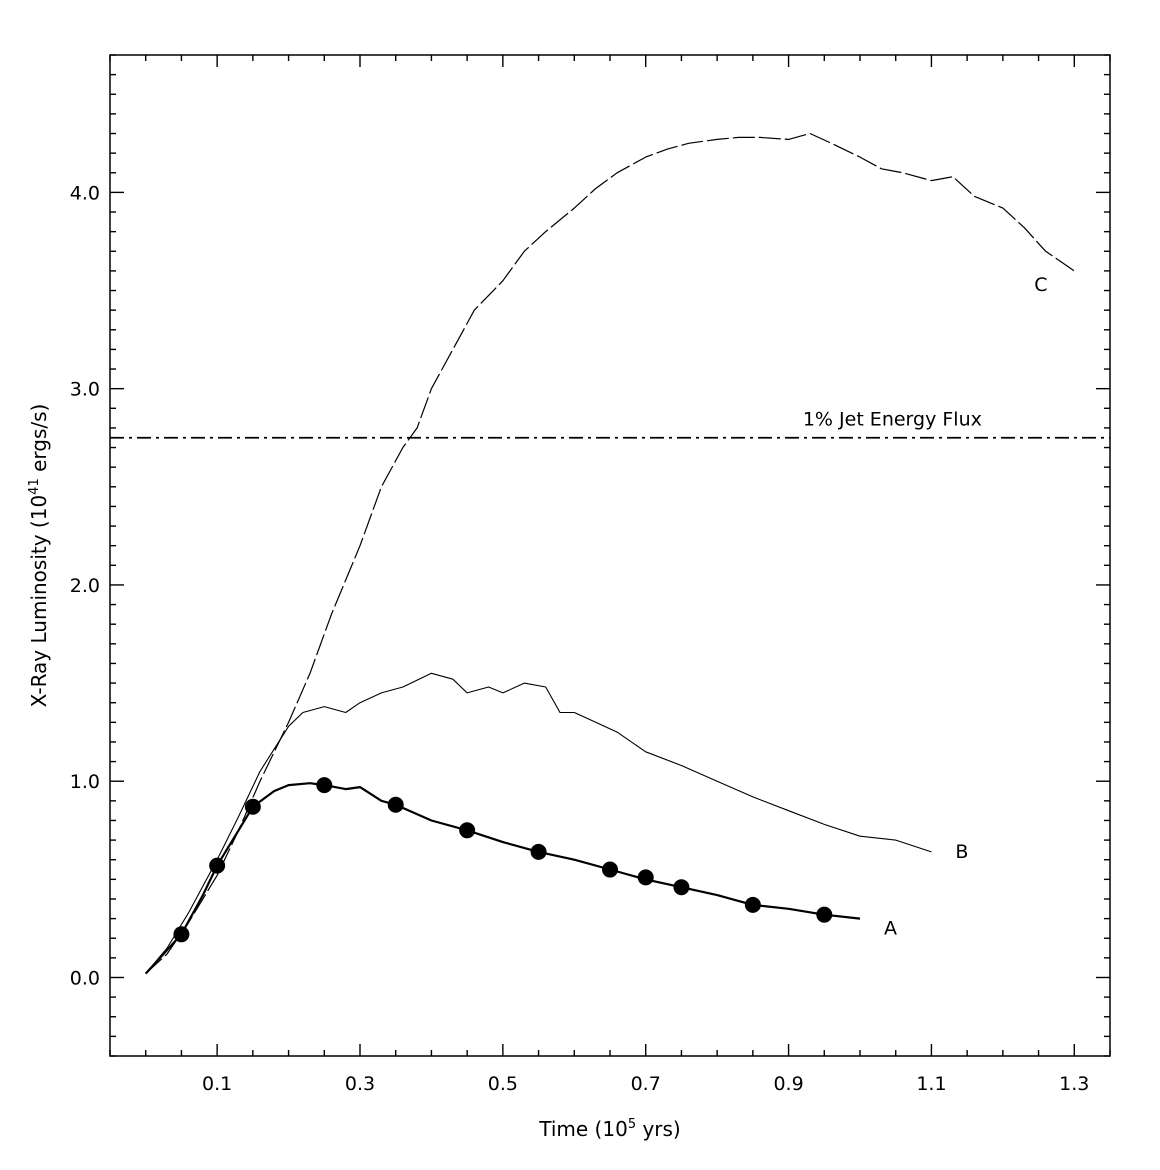  Describe the element at coordinates (34, 486) in the screenshot. I see `y-axis-title-sup: 41` at that location.